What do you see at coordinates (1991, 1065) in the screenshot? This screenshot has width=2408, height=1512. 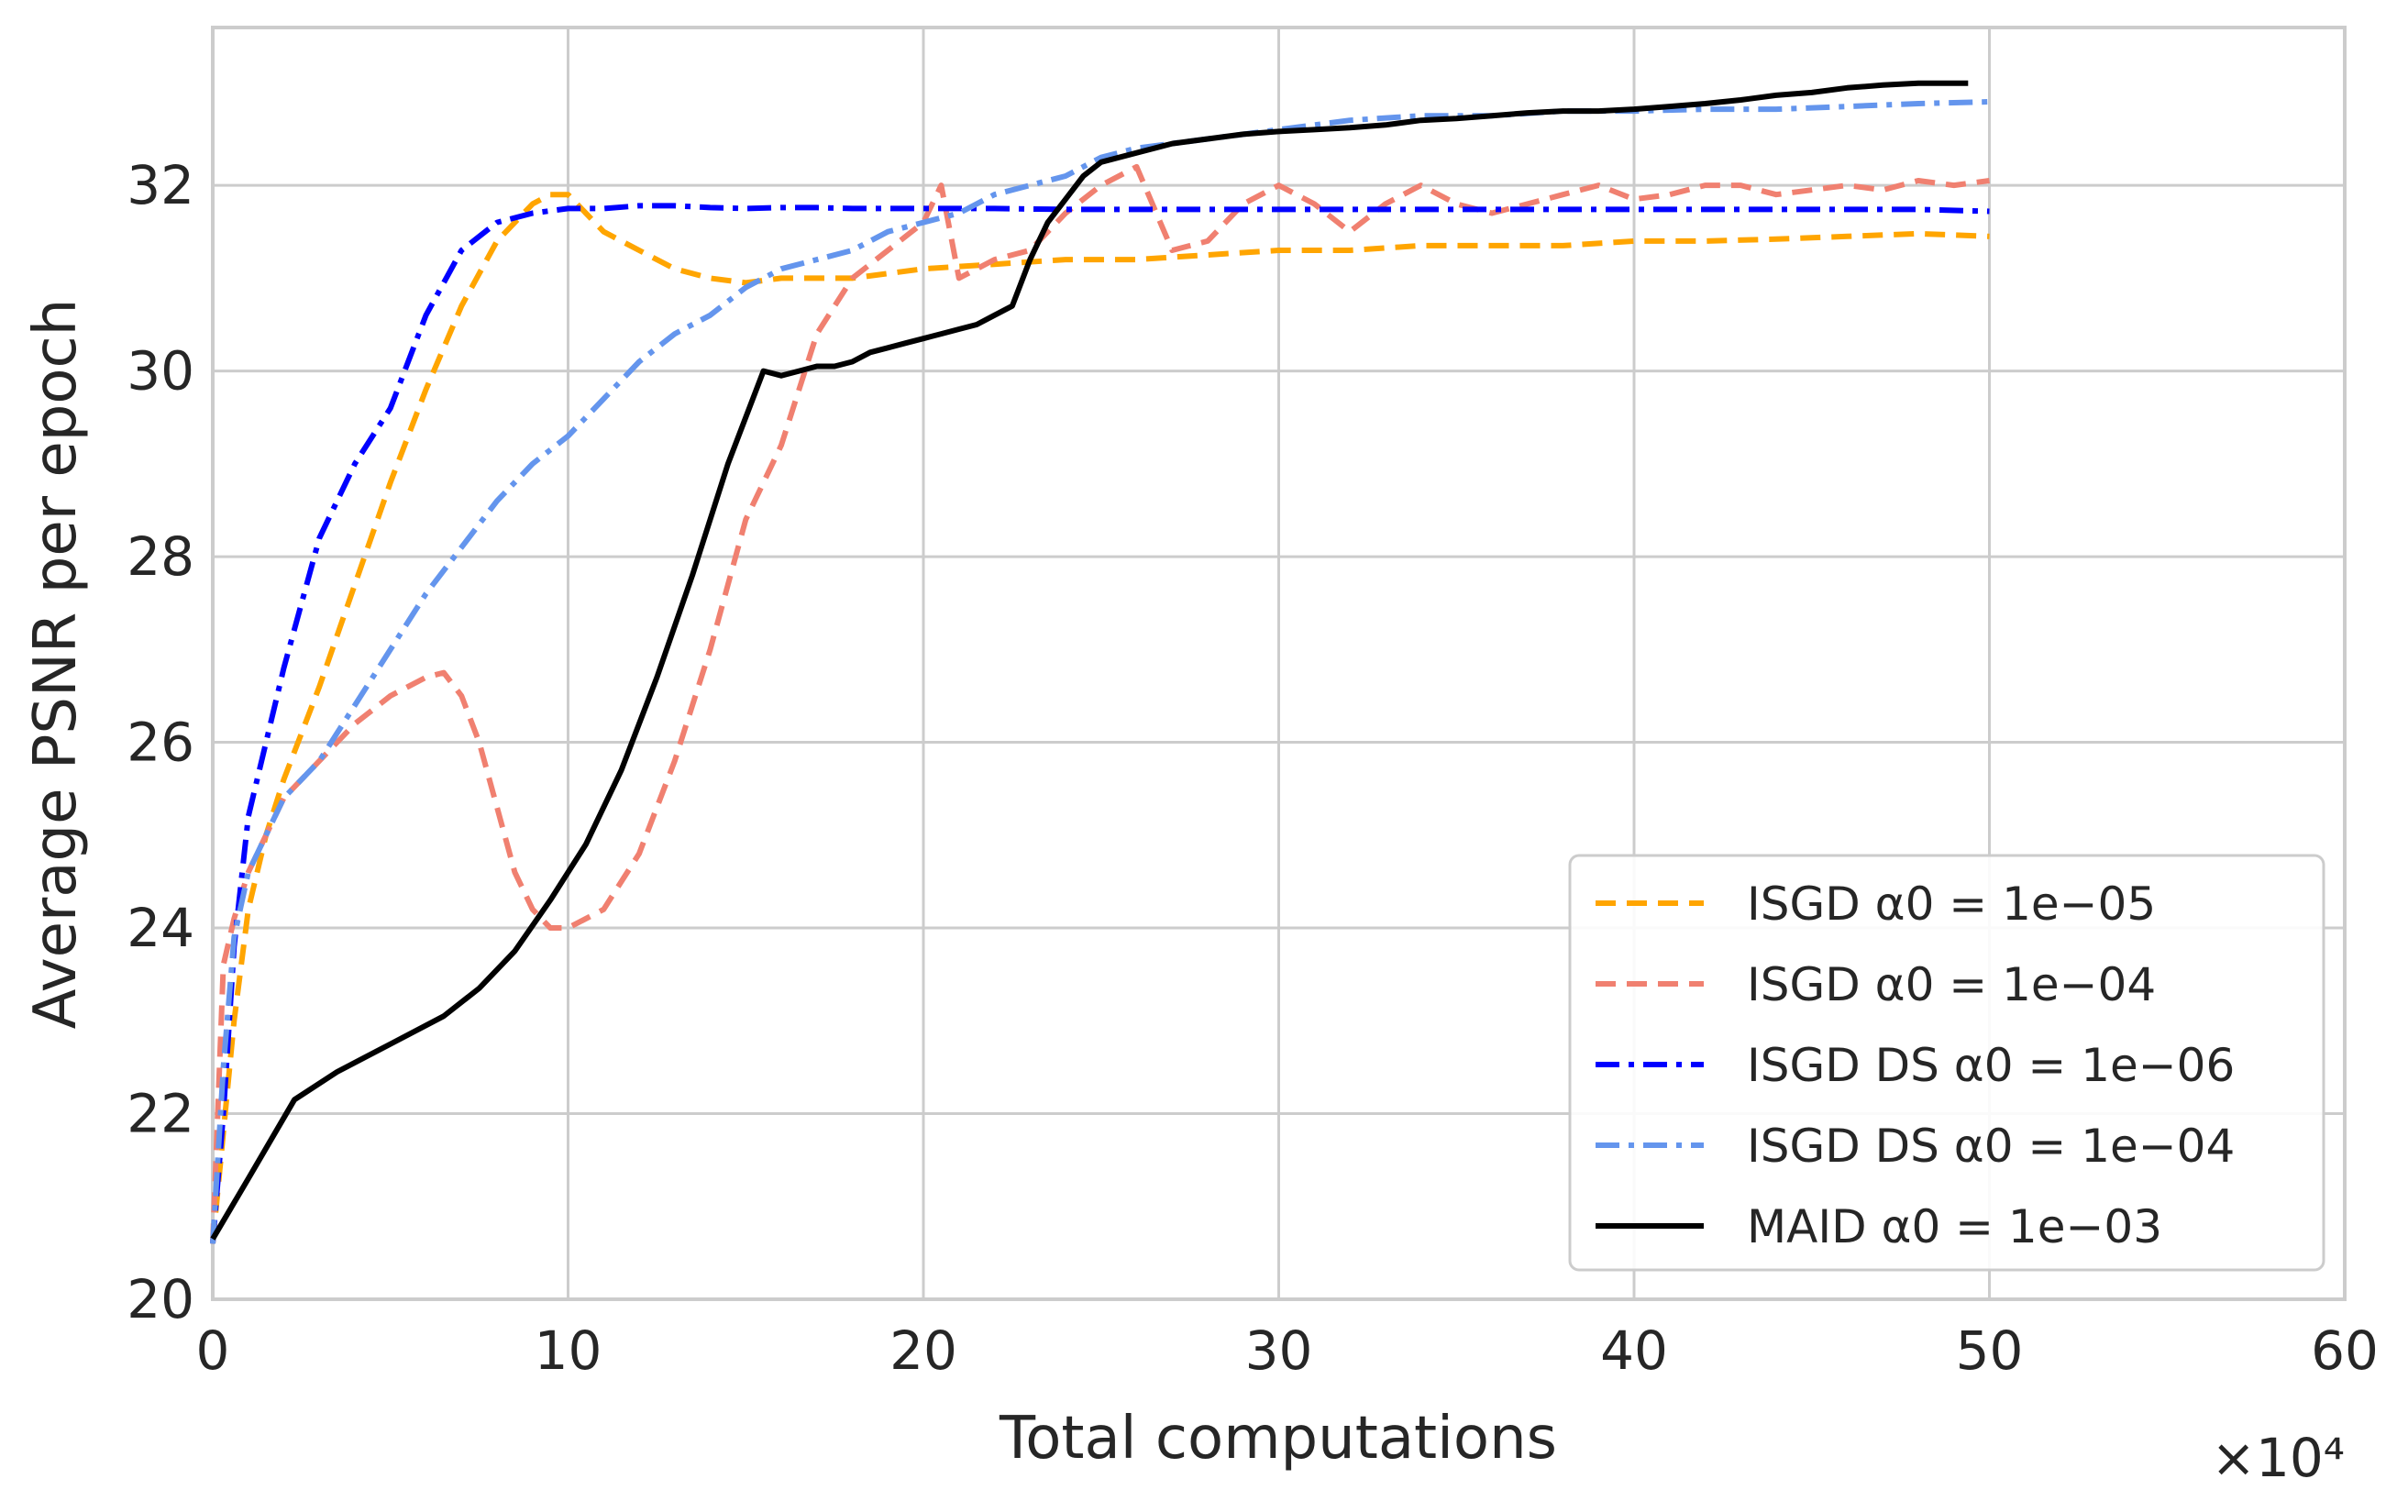 I see `legend-label-3: ISGD DS α0 = 1e−06` at bounding box center [1991, 1065].